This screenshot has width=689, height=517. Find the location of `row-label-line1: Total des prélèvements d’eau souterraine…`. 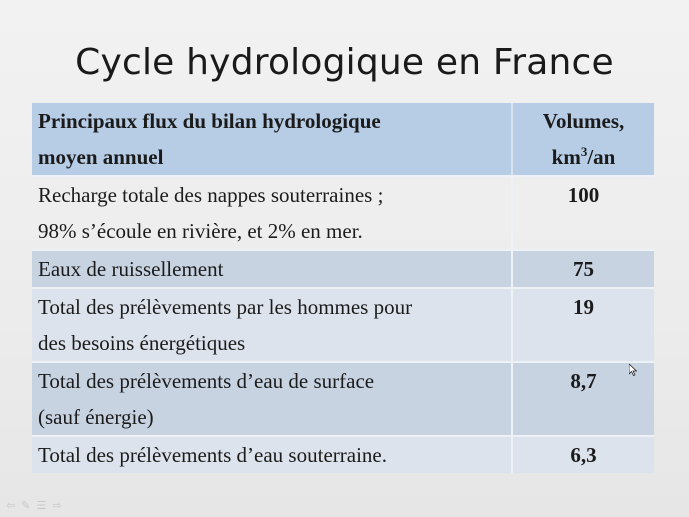

row-label-line1: Total des prélèvements d’eau souterraine… is located at coordinates (212, 455).